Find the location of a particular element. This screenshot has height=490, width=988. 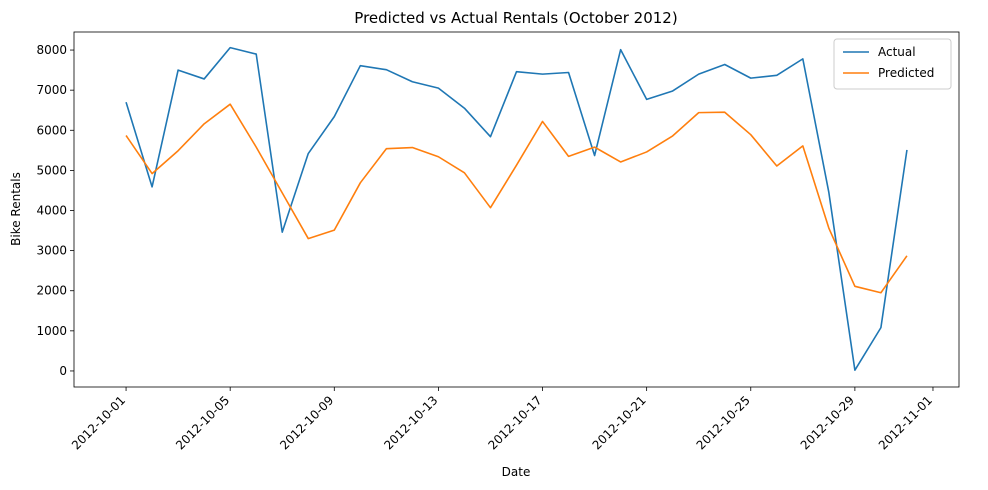

x-tick-label: 2012-10-21 is located at coordinates (619, 422).